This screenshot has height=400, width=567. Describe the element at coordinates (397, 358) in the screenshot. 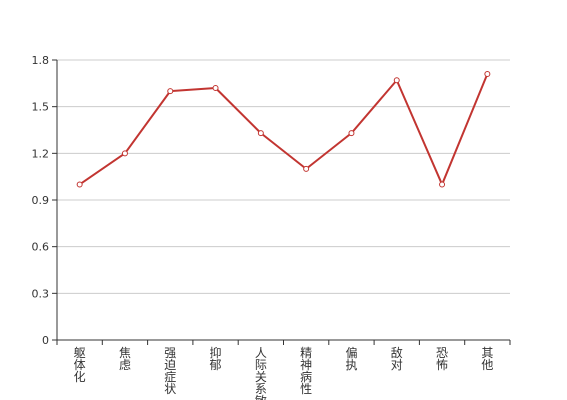

I see `x-category-label: 敌对` at that location.